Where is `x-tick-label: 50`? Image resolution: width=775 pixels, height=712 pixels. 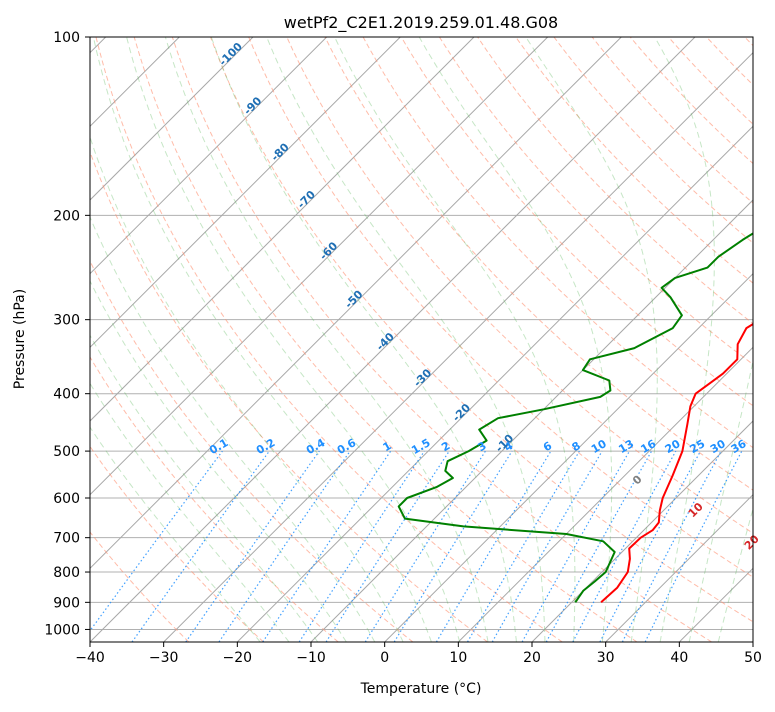
x-tick-label: 50 is located at coordinates (753, 658).